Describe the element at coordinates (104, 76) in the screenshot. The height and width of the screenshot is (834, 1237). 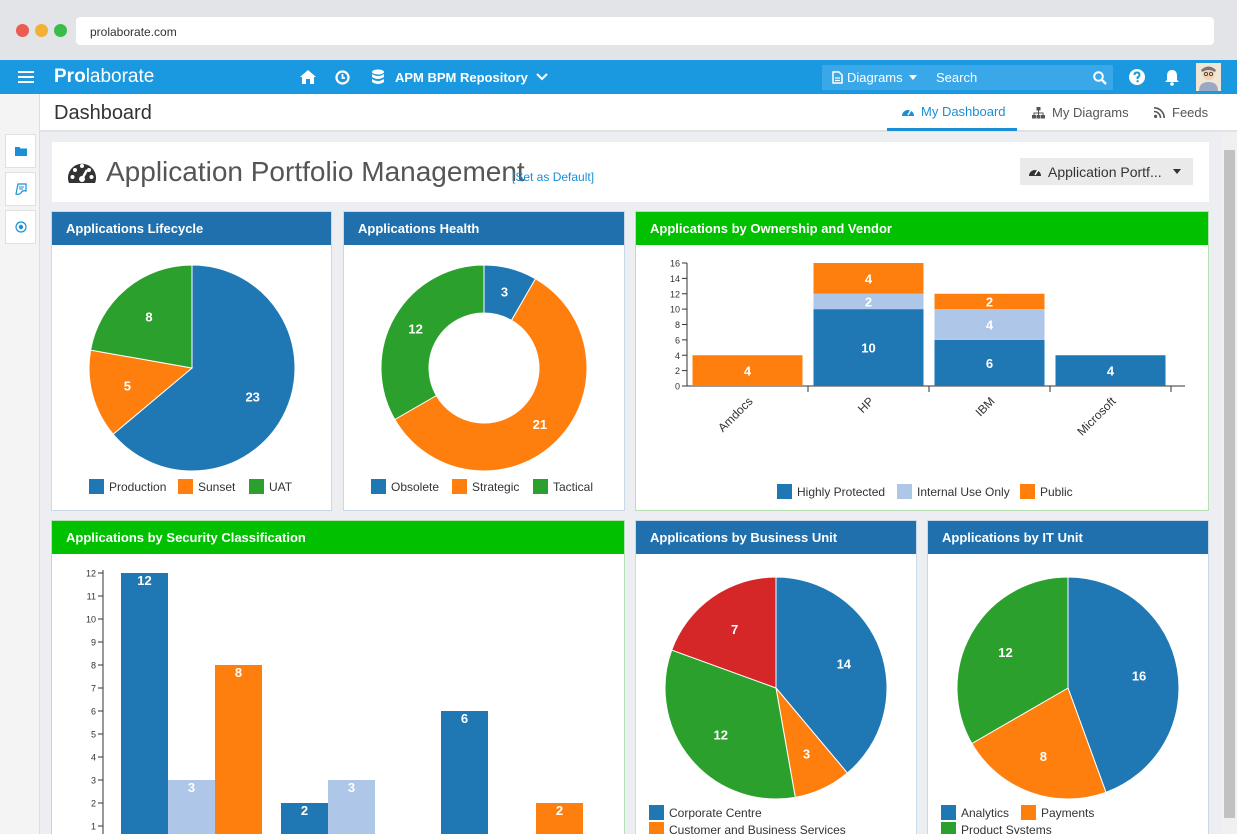
I see `prolaborate-logo: Pro laborate` at that location.